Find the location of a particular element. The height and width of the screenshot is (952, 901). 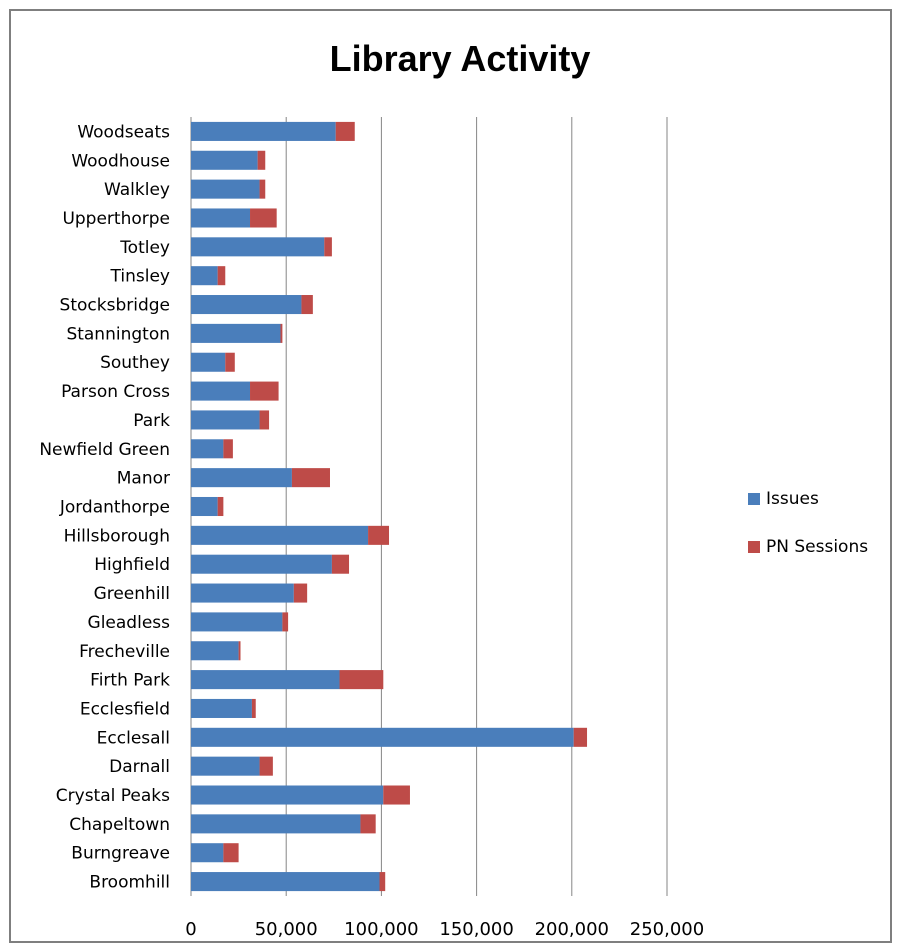

category-label: Newfield Green is located at coordinates (104, 450).